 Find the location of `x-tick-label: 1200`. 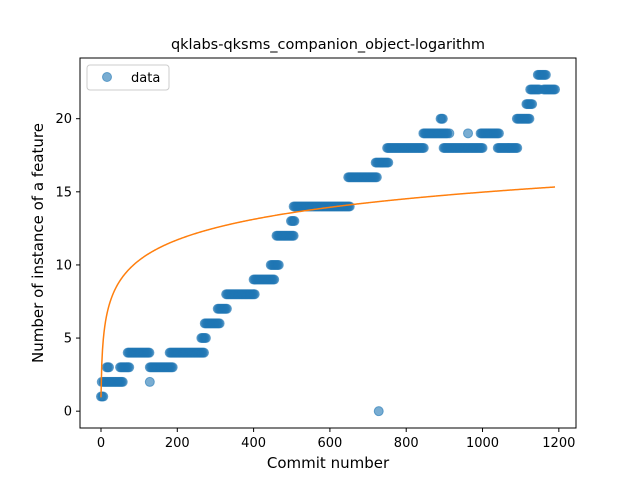

x-tick-label: 1200 is located at coordinates (558, 443).